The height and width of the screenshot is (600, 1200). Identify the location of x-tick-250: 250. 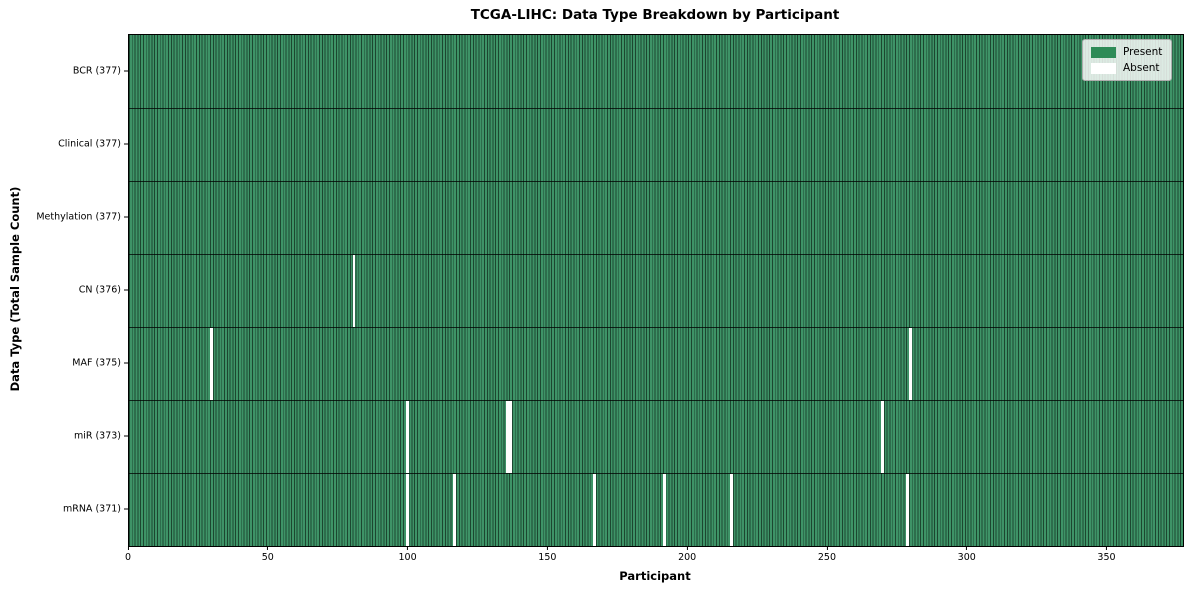
(827, 554).